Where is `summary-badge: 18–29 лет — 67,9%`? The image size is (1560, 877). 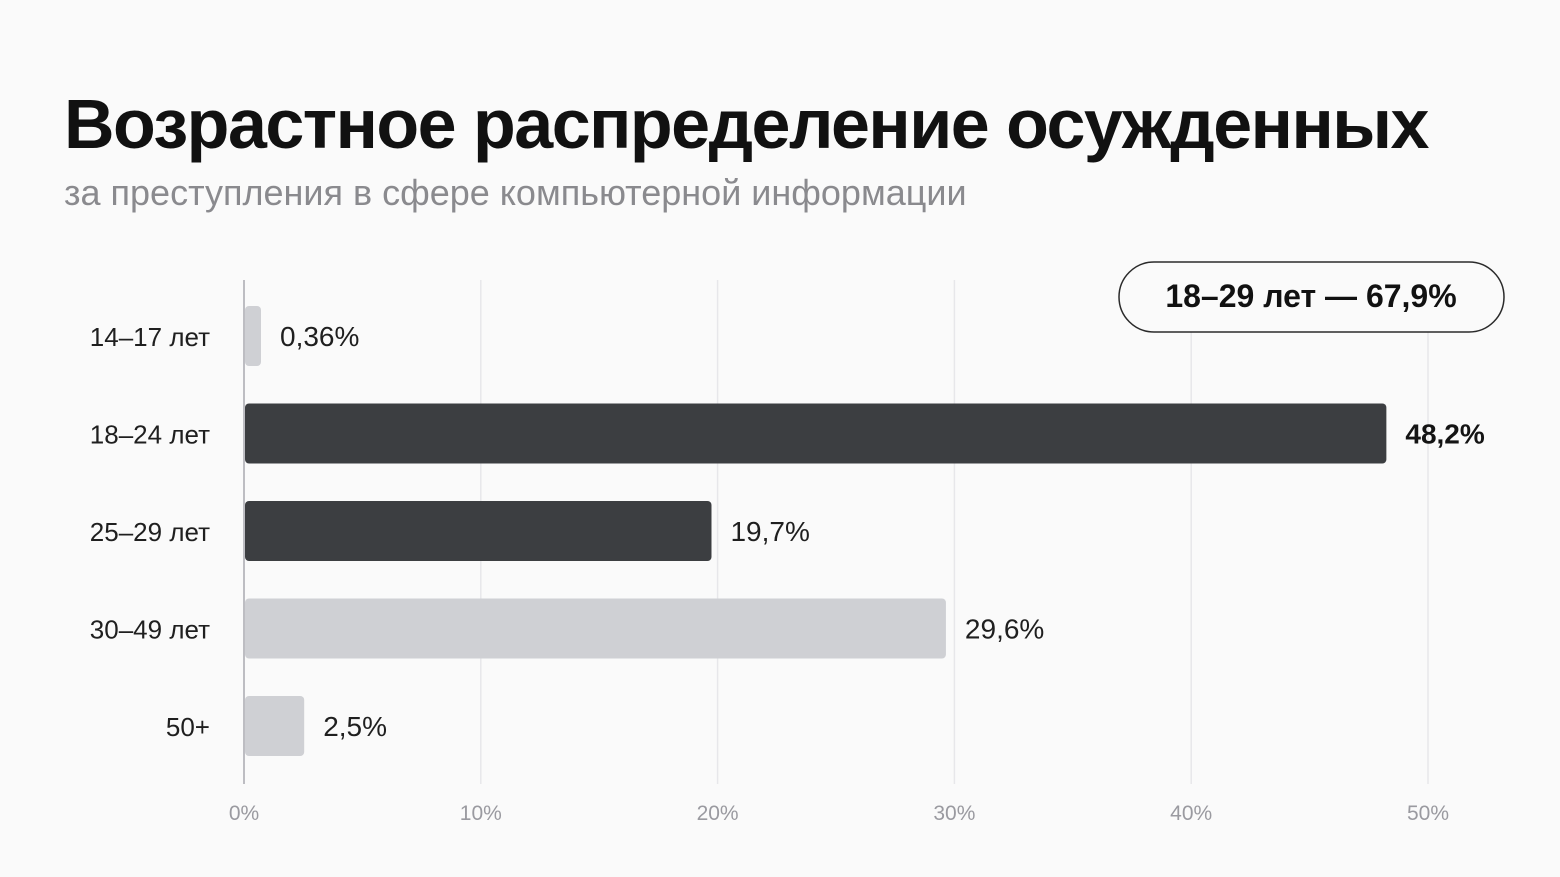 summary-badge: 18–29 лет — 67,9% is located at coordinates (1311, 297).